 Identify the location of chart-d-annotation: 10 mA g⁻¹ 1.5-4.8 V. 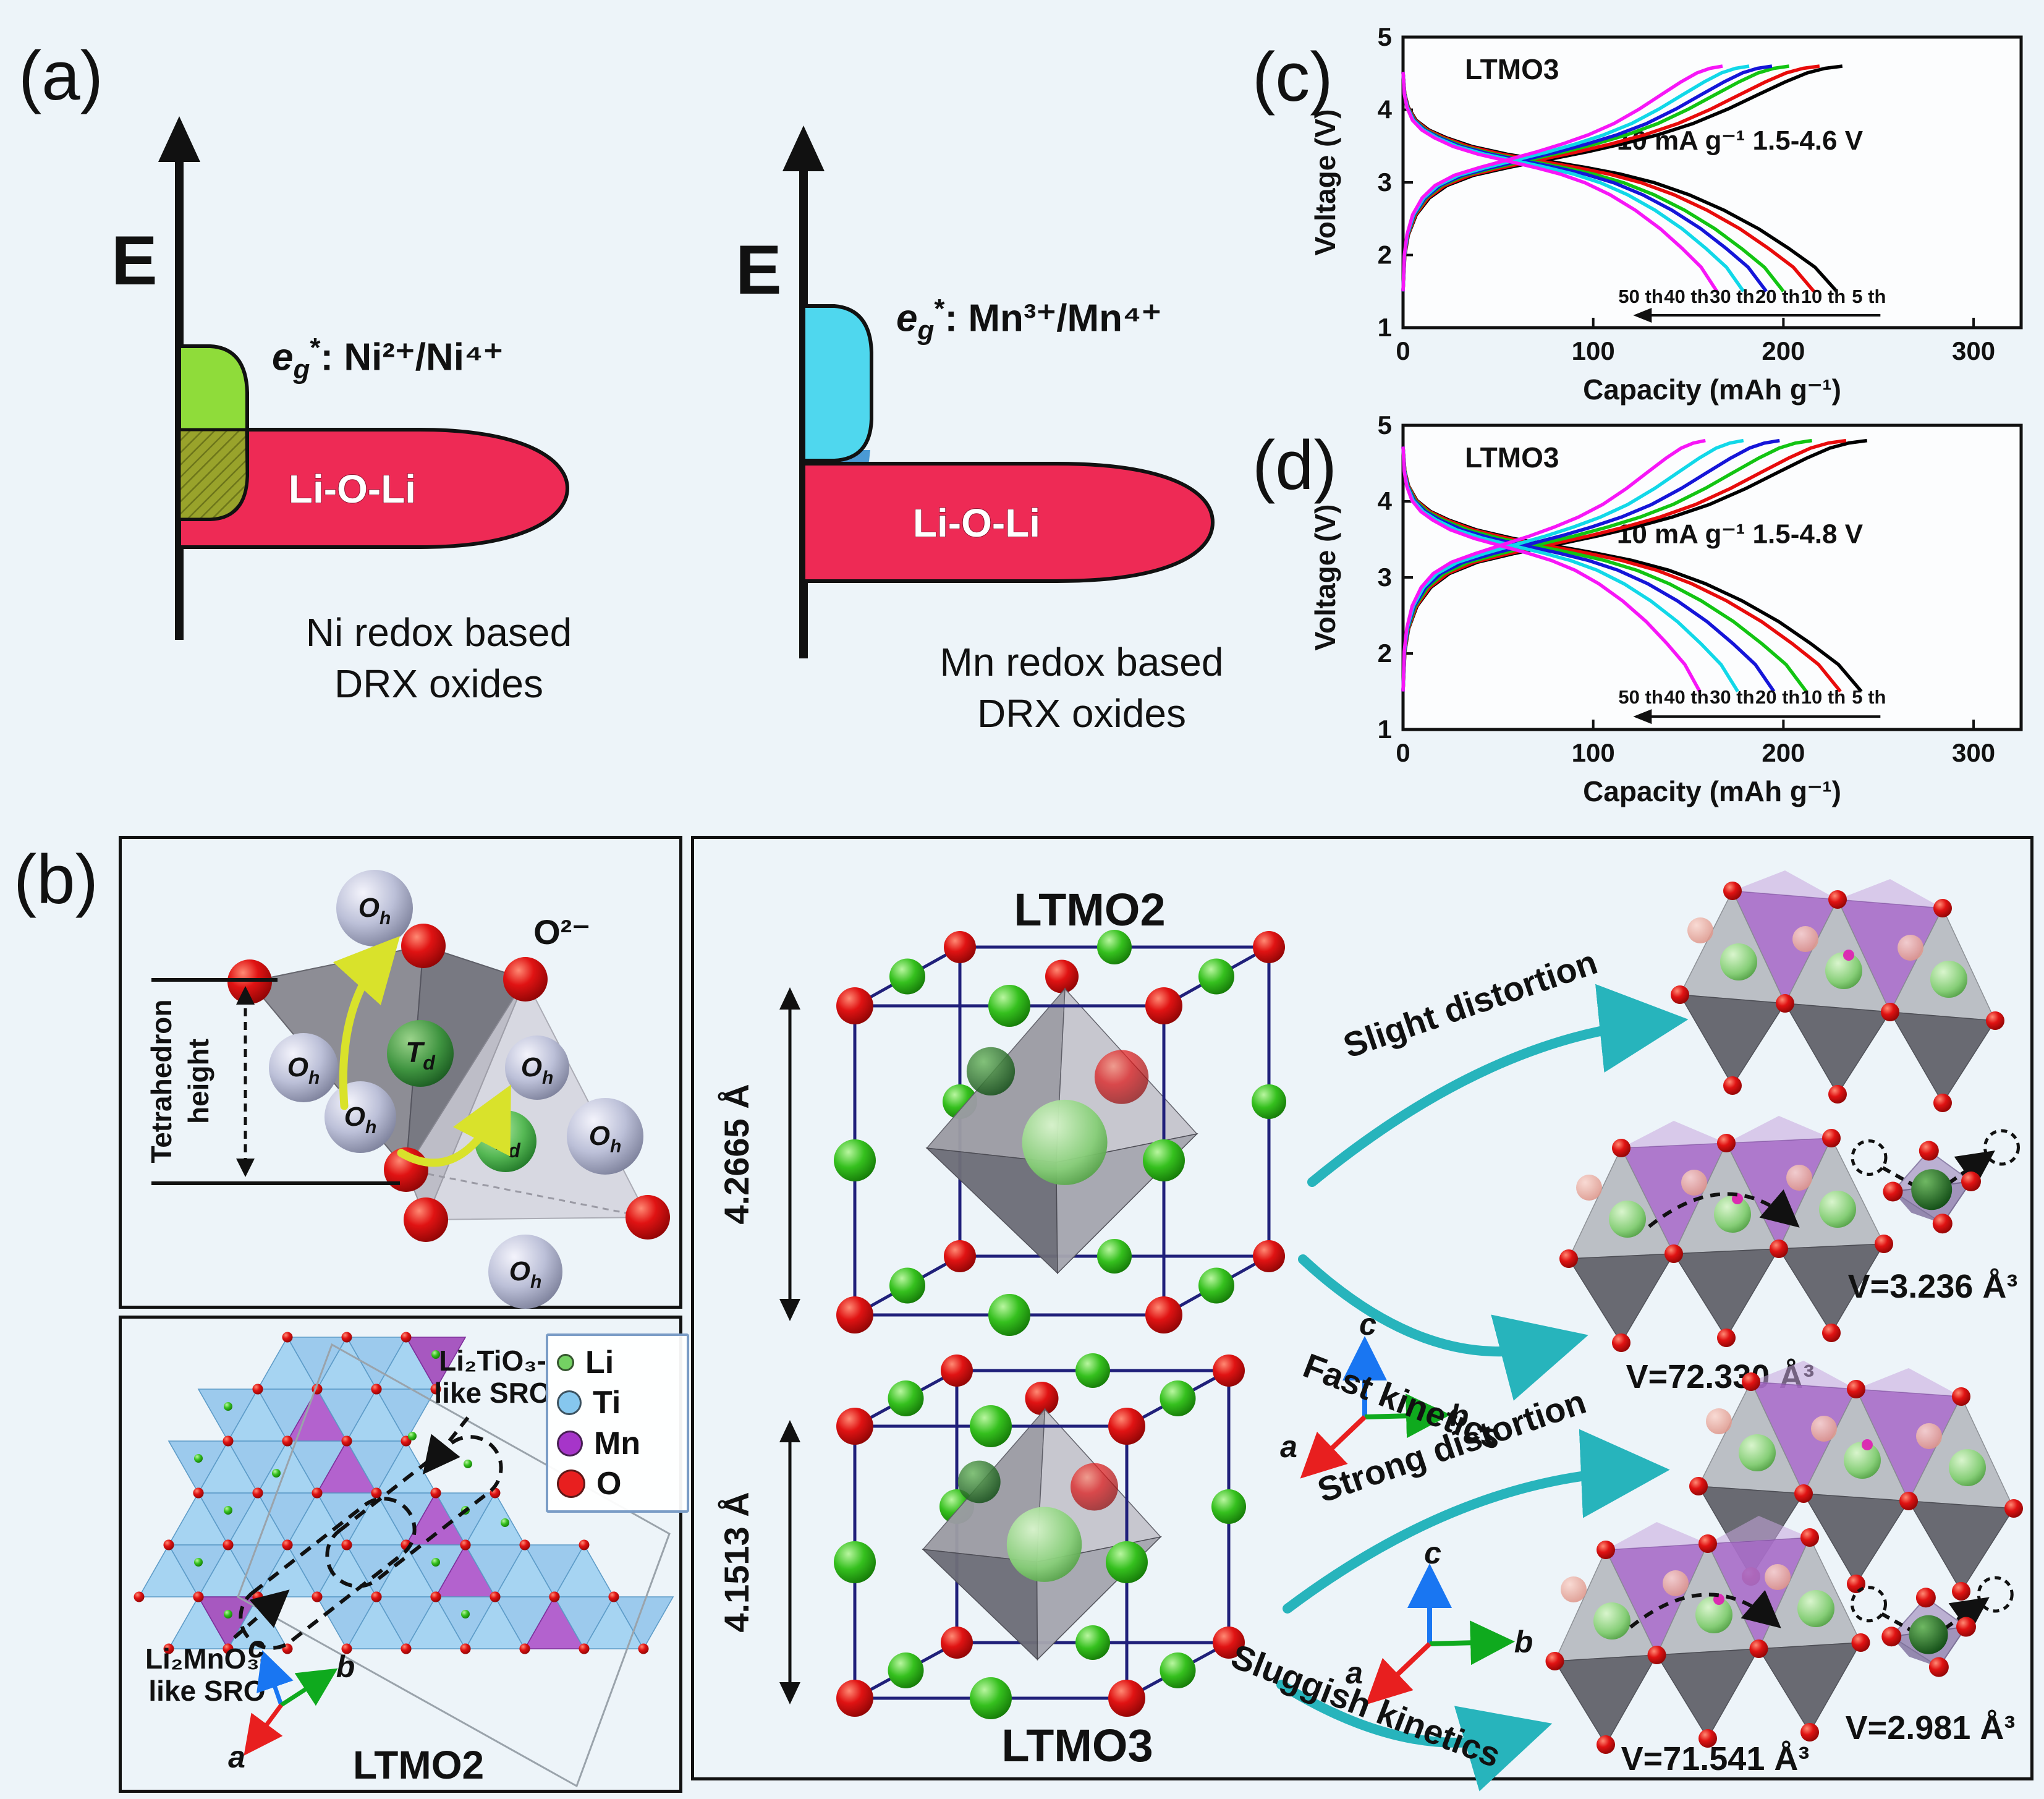
(1741, 534).